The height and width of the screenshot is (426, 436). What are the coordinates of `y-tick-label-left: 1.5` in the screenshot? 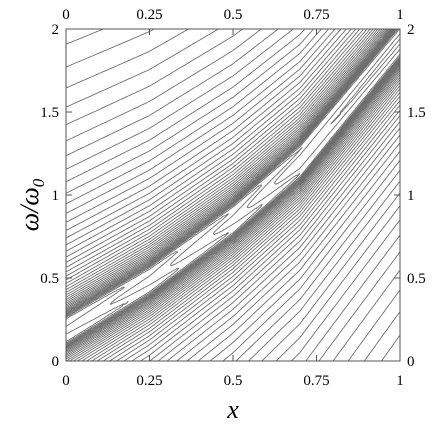 It's located at (49, 113).